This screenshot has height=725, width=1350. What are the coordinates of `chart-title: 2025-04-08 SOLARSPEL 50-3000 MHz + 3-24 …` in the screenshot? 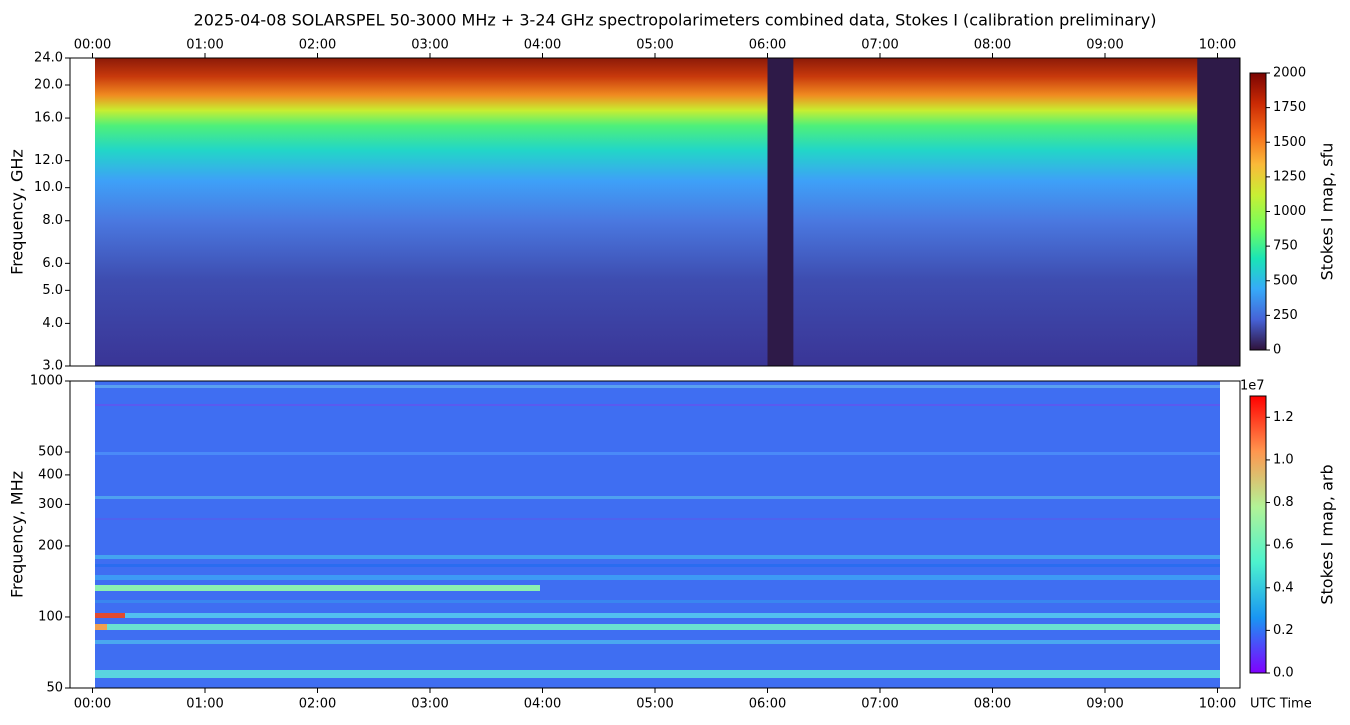 It's located at (675, 20).